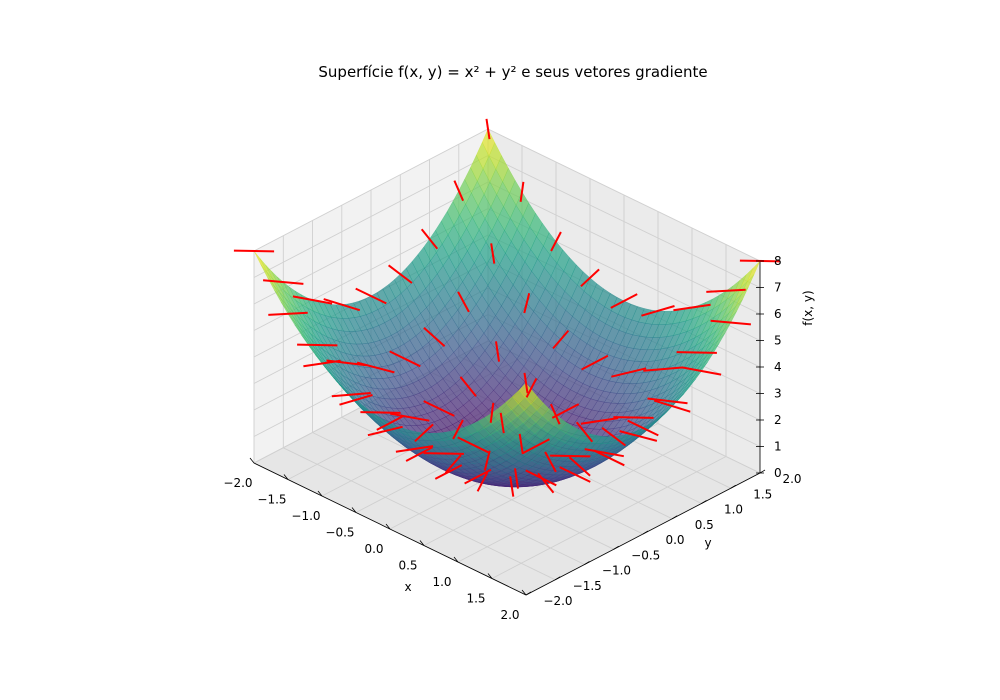  What do you see at coordinates (587, 586) in the screenshot?
I see `y-tick-label: −1.5` at bounding box center [587, 586].